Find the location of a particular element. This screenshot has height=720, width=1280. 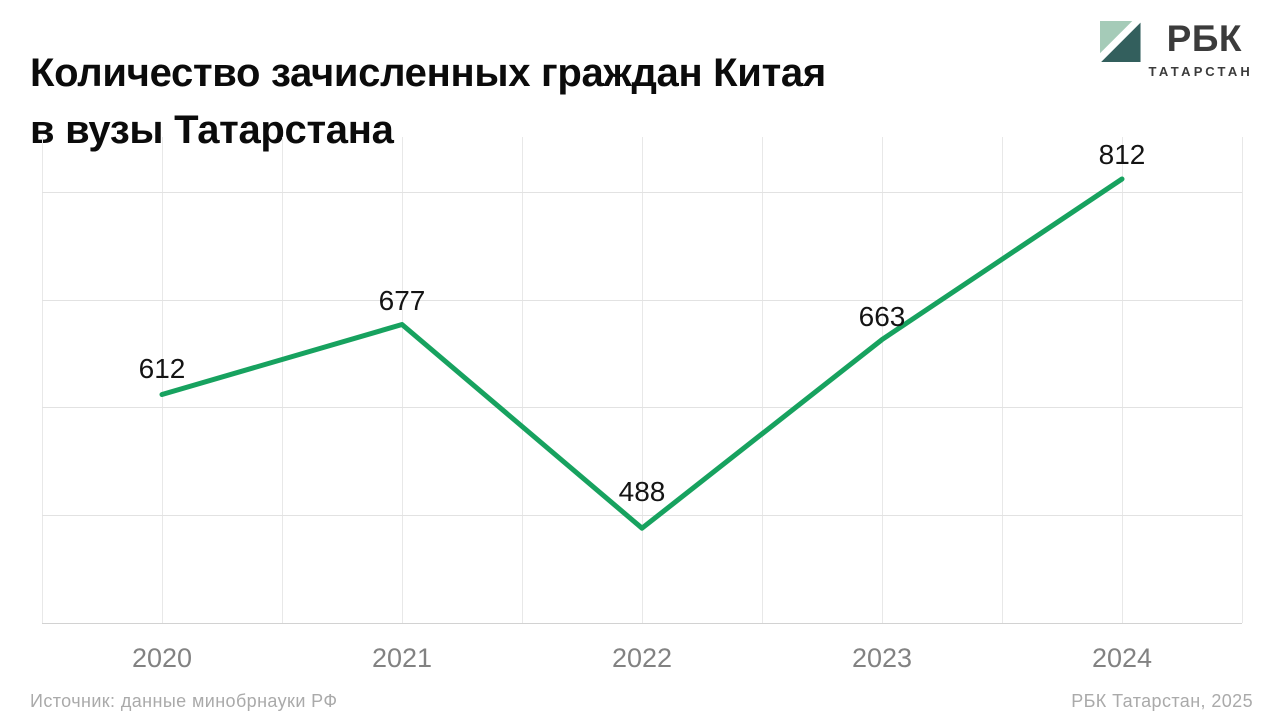

x-tick-label: 2023 is located at coordinates (882, 658).